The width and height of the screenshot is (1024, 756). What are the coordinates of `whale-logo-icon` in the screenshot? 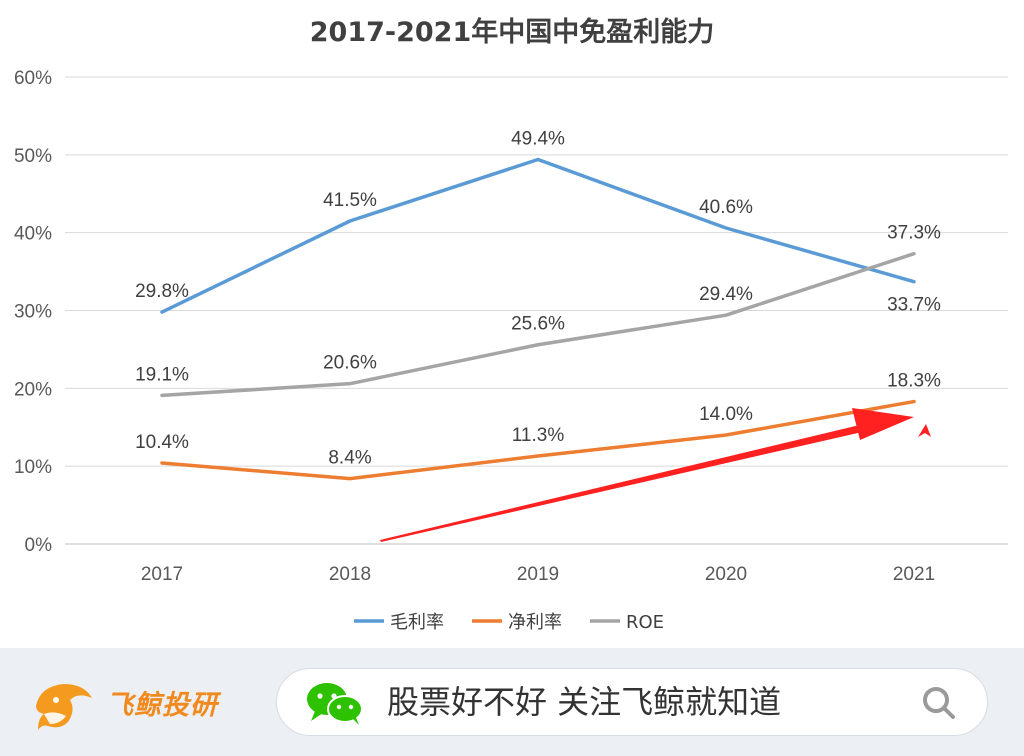 It's located at (64, 707).